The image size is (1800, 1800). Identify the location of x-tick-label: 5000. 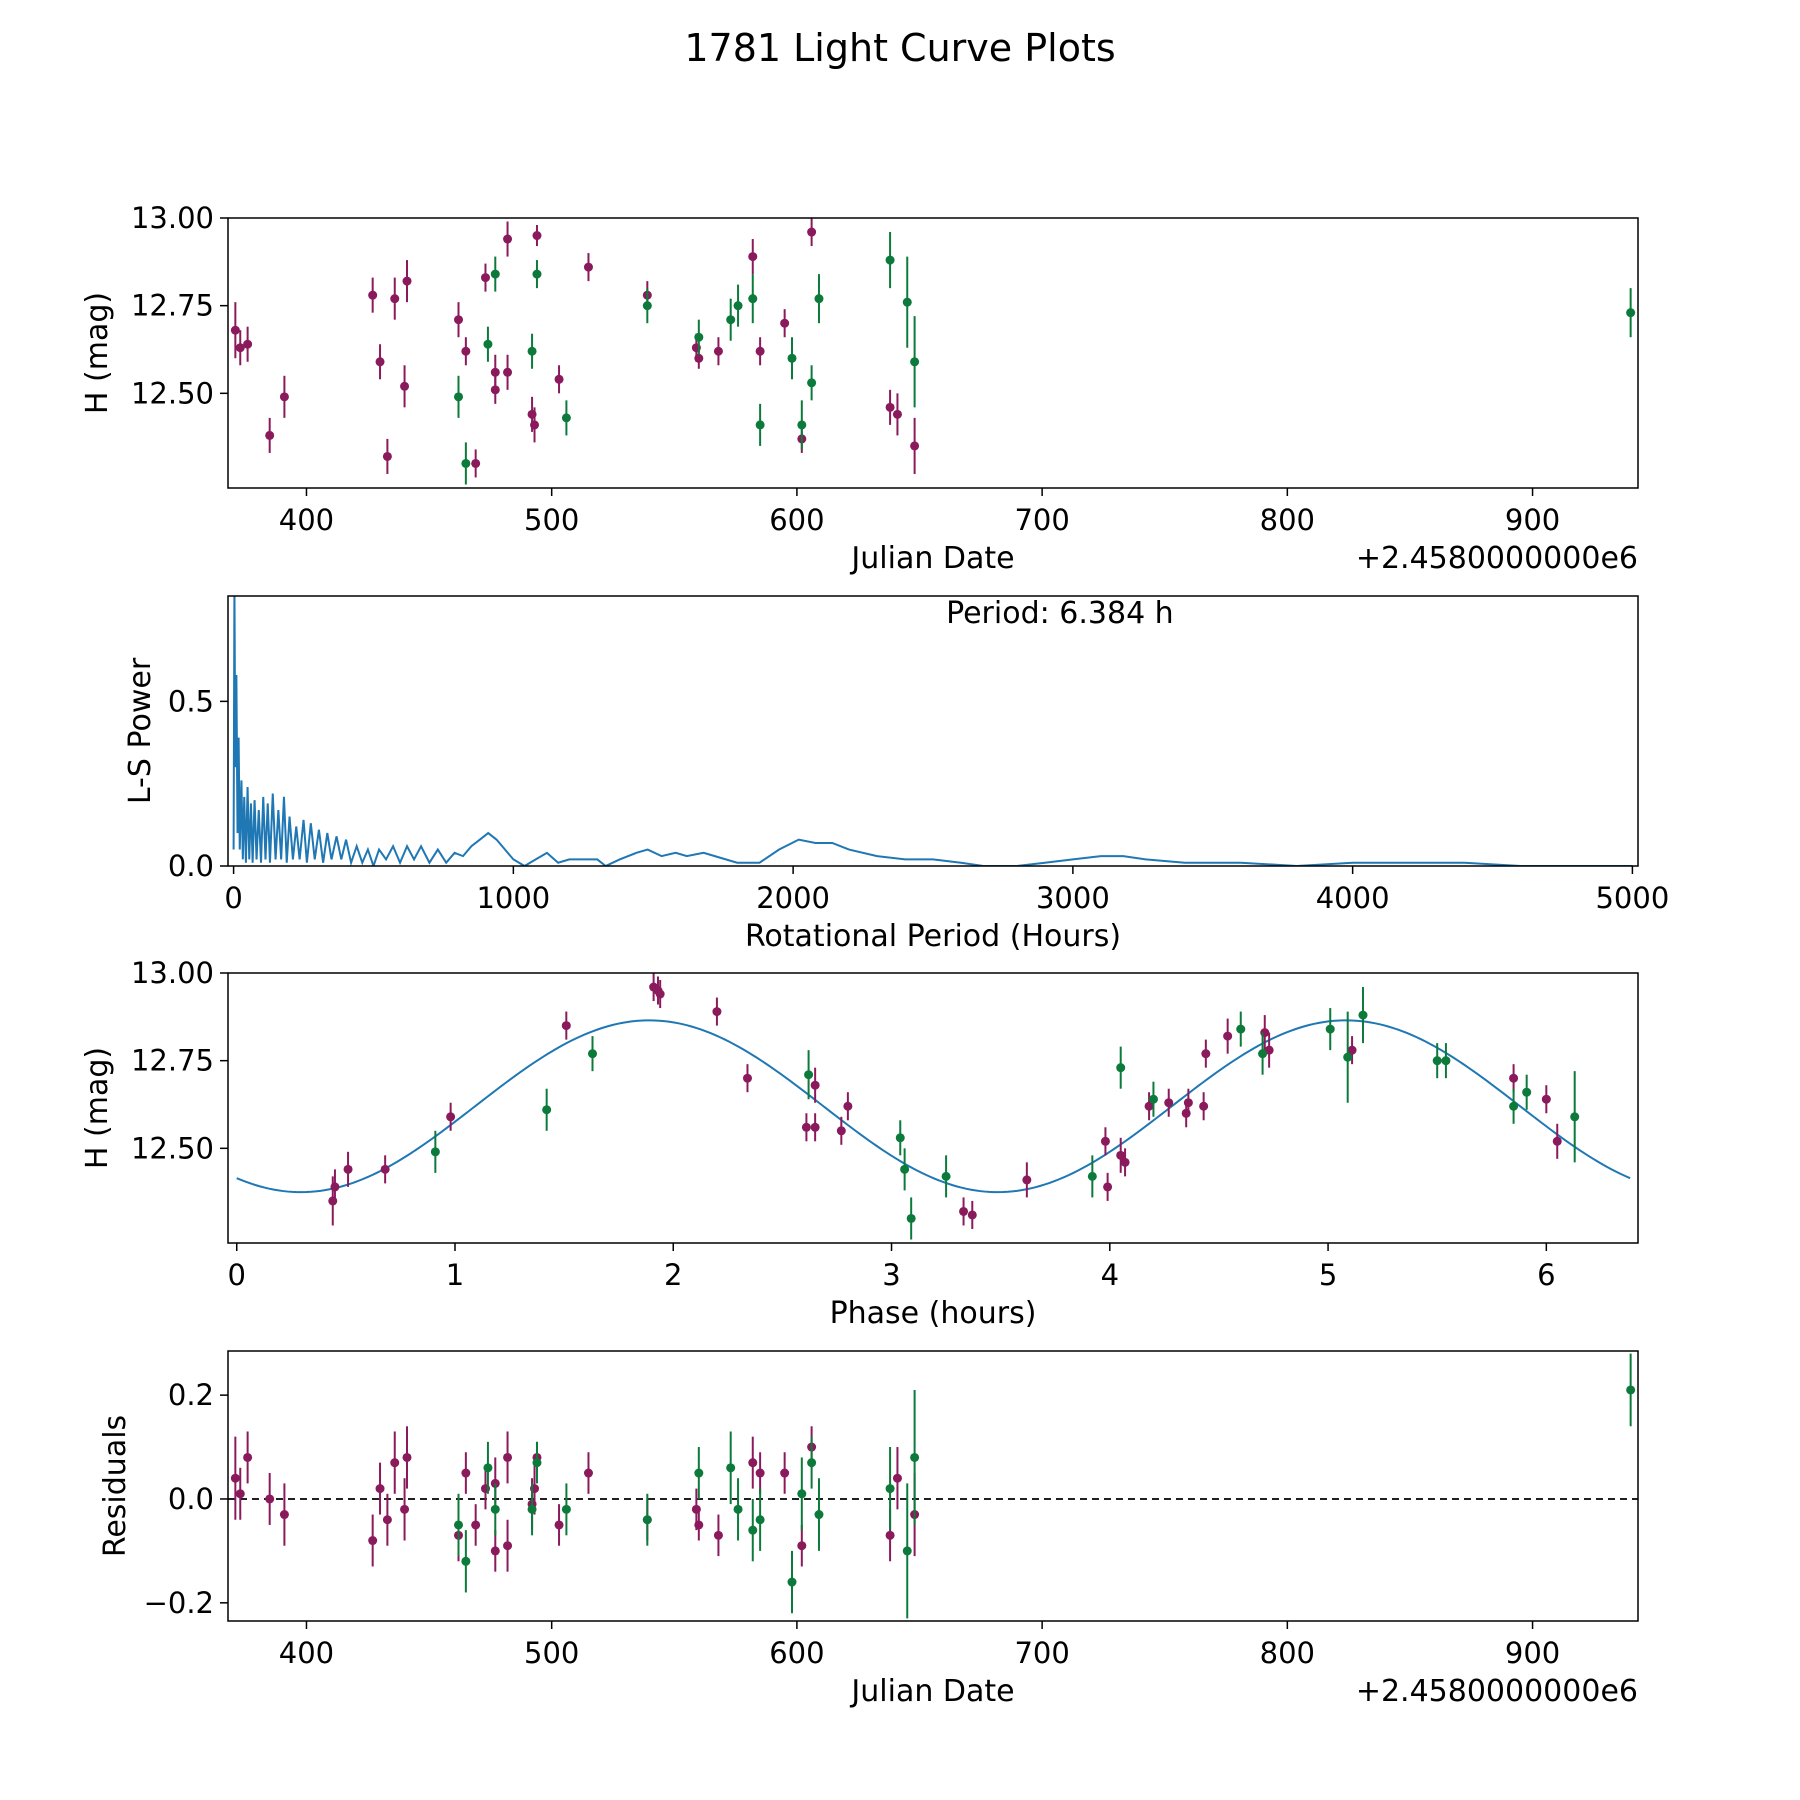
(1632, 898).